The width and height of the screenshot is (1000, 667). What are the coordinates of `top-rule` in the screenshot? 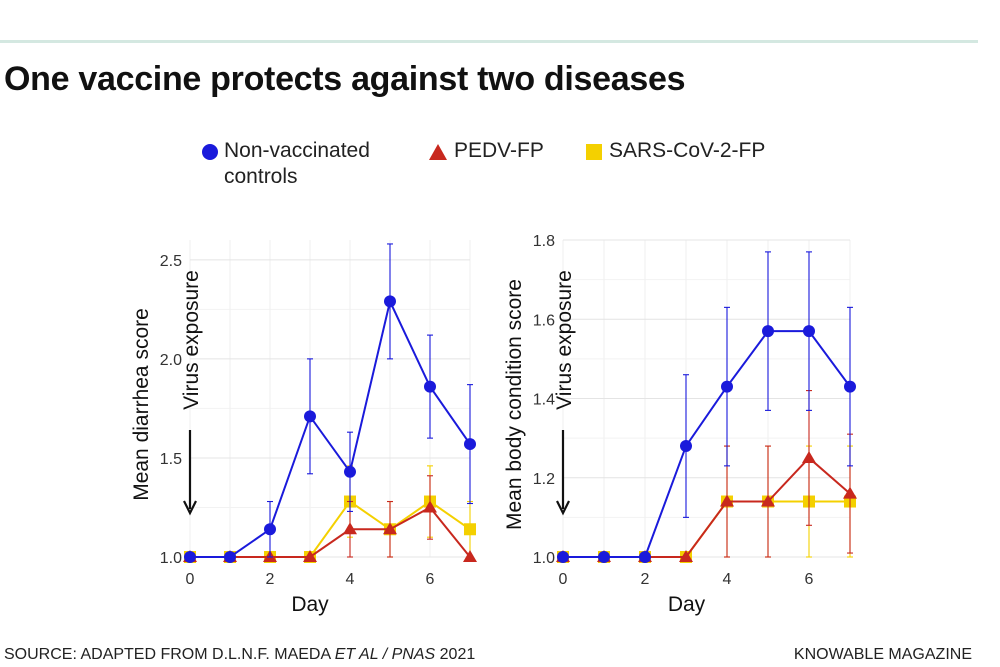 It's located at (489, 41).